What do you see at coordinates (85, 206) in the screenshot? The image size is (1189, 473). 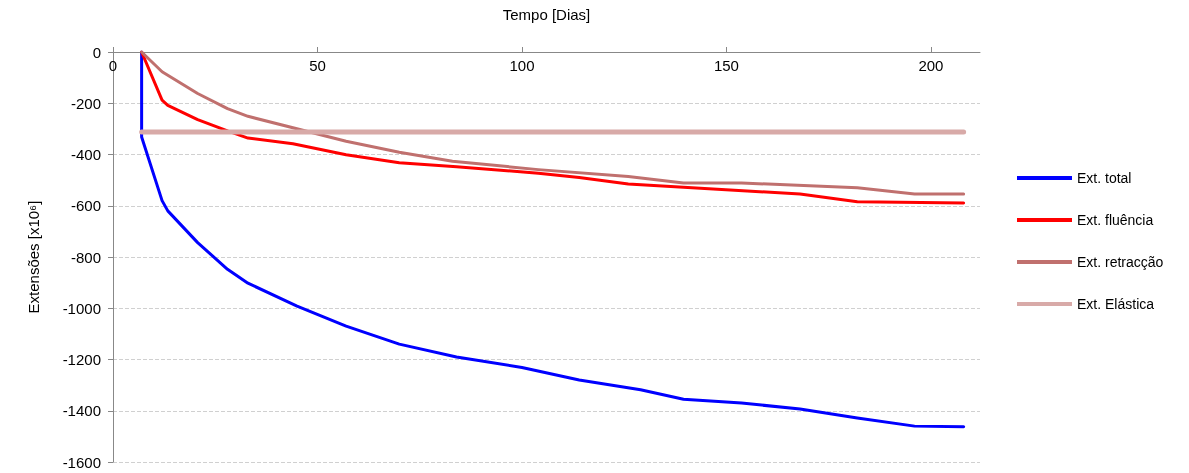 I see `y-tick-label: -600` at bounding box center [85, 206].